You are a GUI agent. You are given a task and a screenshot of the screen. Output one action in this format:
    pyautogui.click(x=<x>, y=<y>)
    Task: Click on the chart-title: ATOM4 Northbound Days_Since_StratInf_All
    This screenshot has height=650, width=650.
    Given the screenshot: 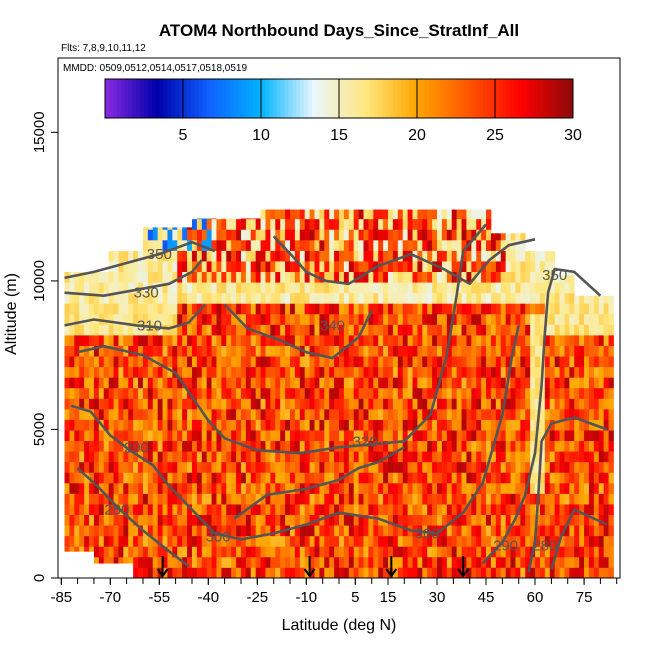 What is the action you would take?
    pyautogui.click(x=339, y=30)
    